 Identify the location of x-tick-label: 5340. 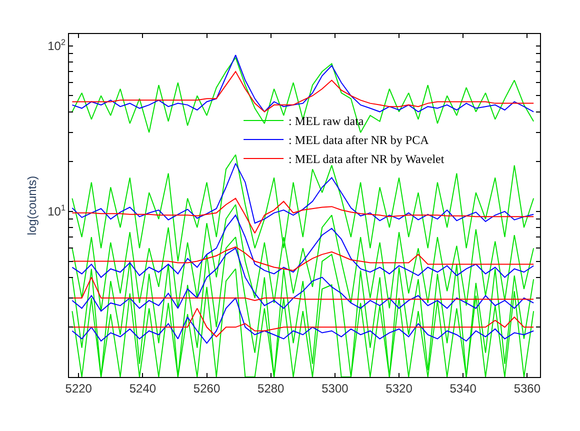
(463, 388).